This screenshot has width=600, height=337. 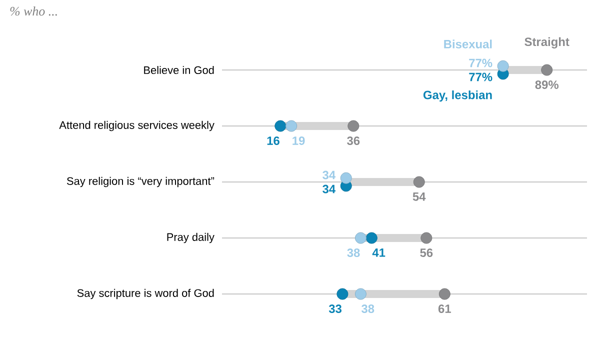 I want to click on data-label: 54, so click(x=419, y=196).